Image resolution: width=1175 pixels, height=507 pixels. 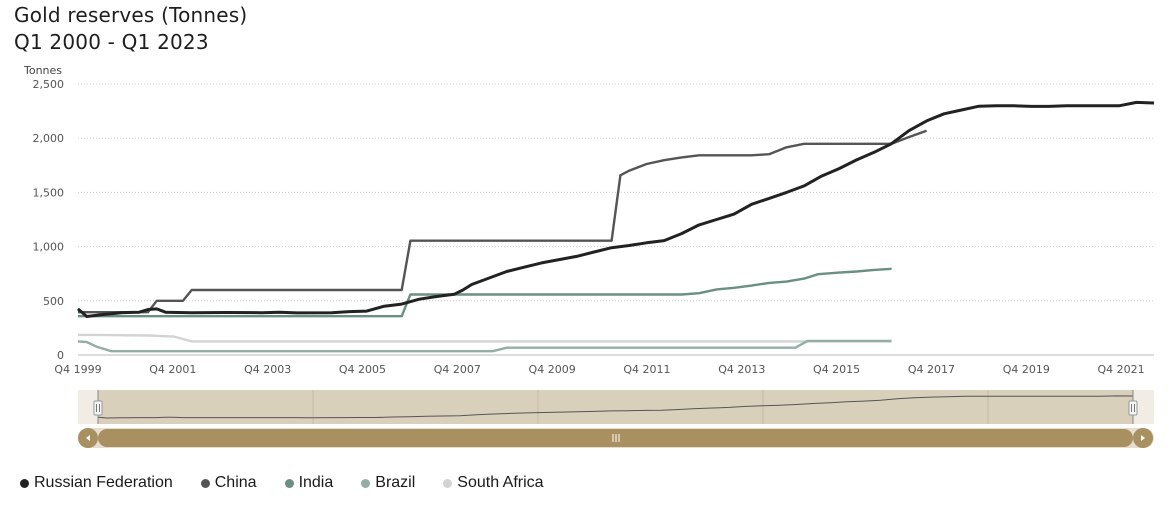 I want to click on x-tick-label: Q4 2011, so click(x=646, y=369).